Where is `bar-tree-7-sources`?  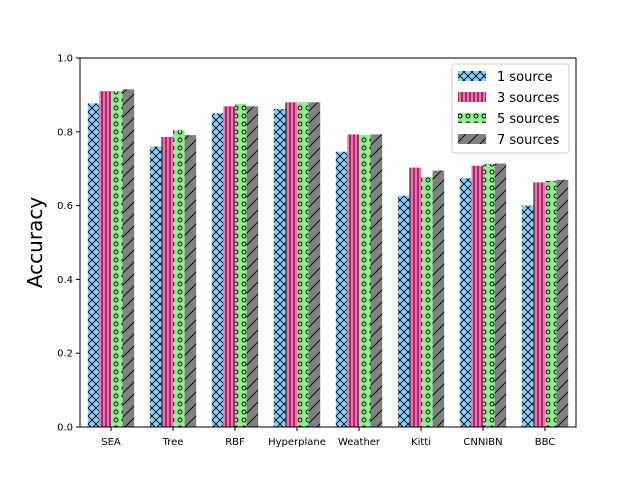
bar-tree-7-sources is located at coordinates (190, 281).